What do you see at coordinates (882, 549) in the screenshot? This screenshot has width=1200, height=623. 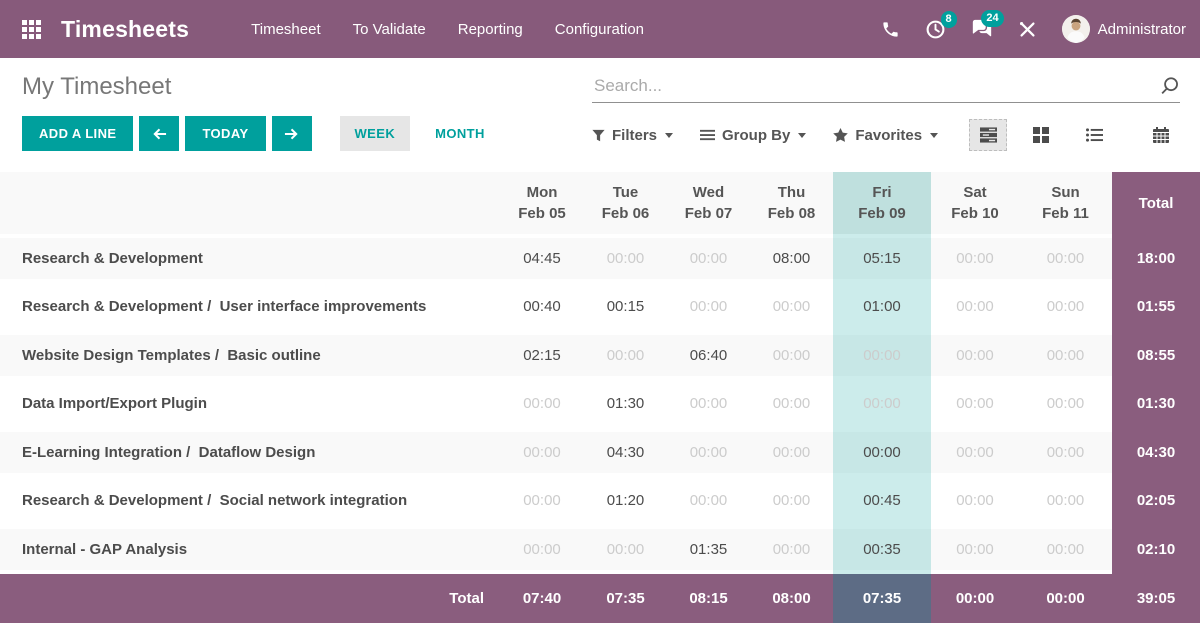 I see `cell-fri: 00:35` at bounding box center [882, 549].